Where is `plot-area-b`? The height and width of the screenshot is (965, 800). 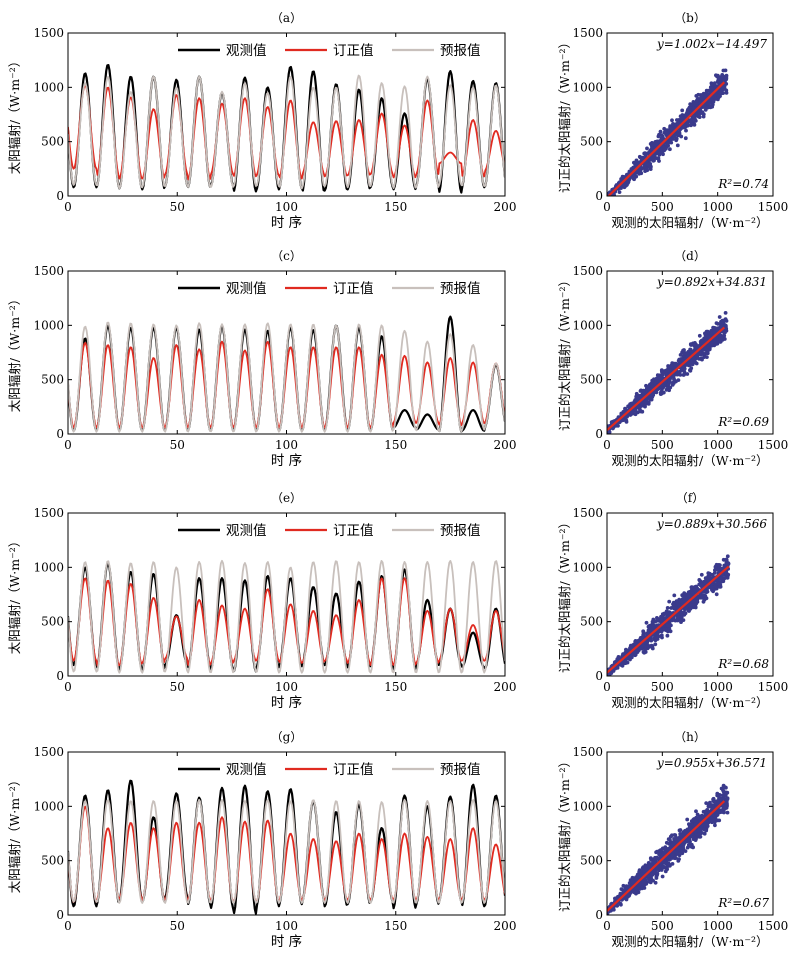
plot-area-b is located at coordinates (668, 132).